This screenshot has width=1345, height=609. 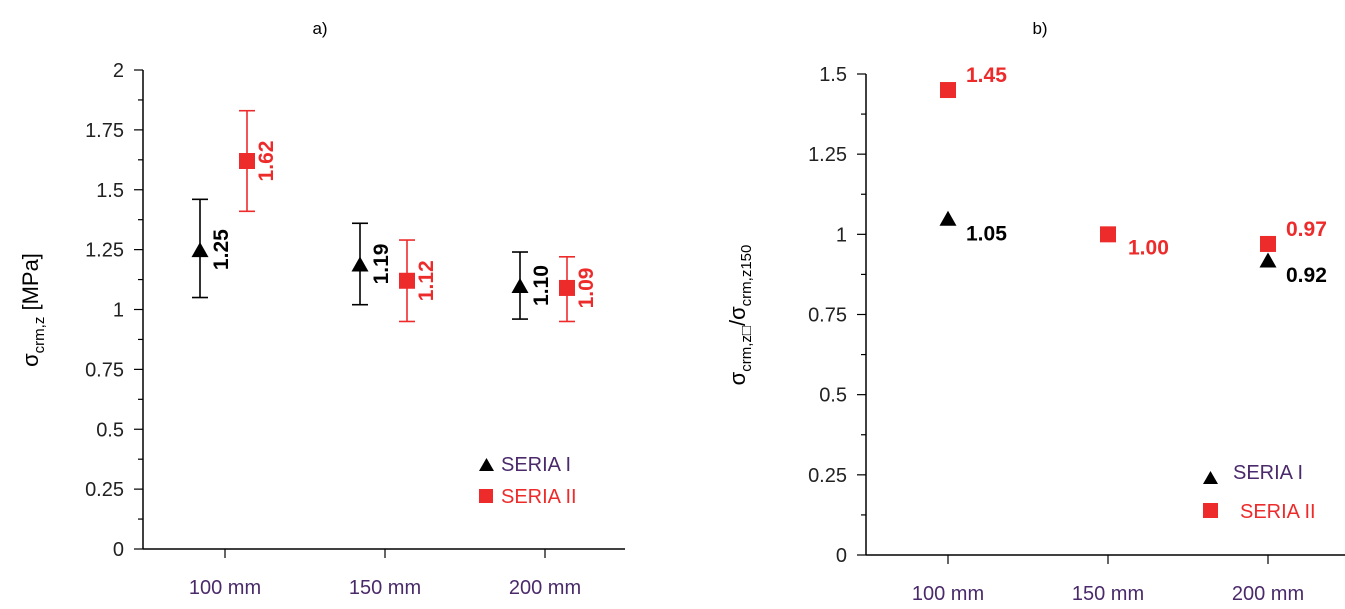 I want to click on data-label: 1.25, so click(x=221, y=249).